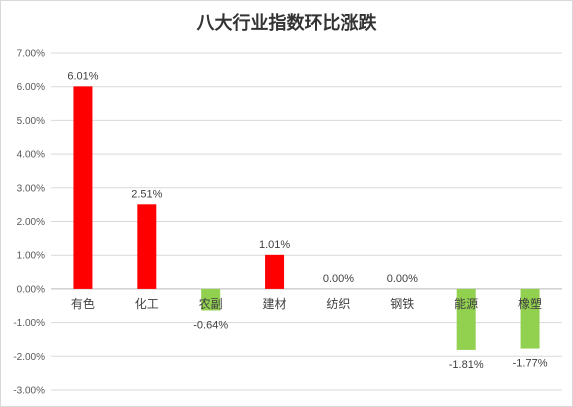  What do you see at coordinates (31, 54) in the screenshot?
I see `y-tick-label: 7.00%` at bounding box center [31, 54].